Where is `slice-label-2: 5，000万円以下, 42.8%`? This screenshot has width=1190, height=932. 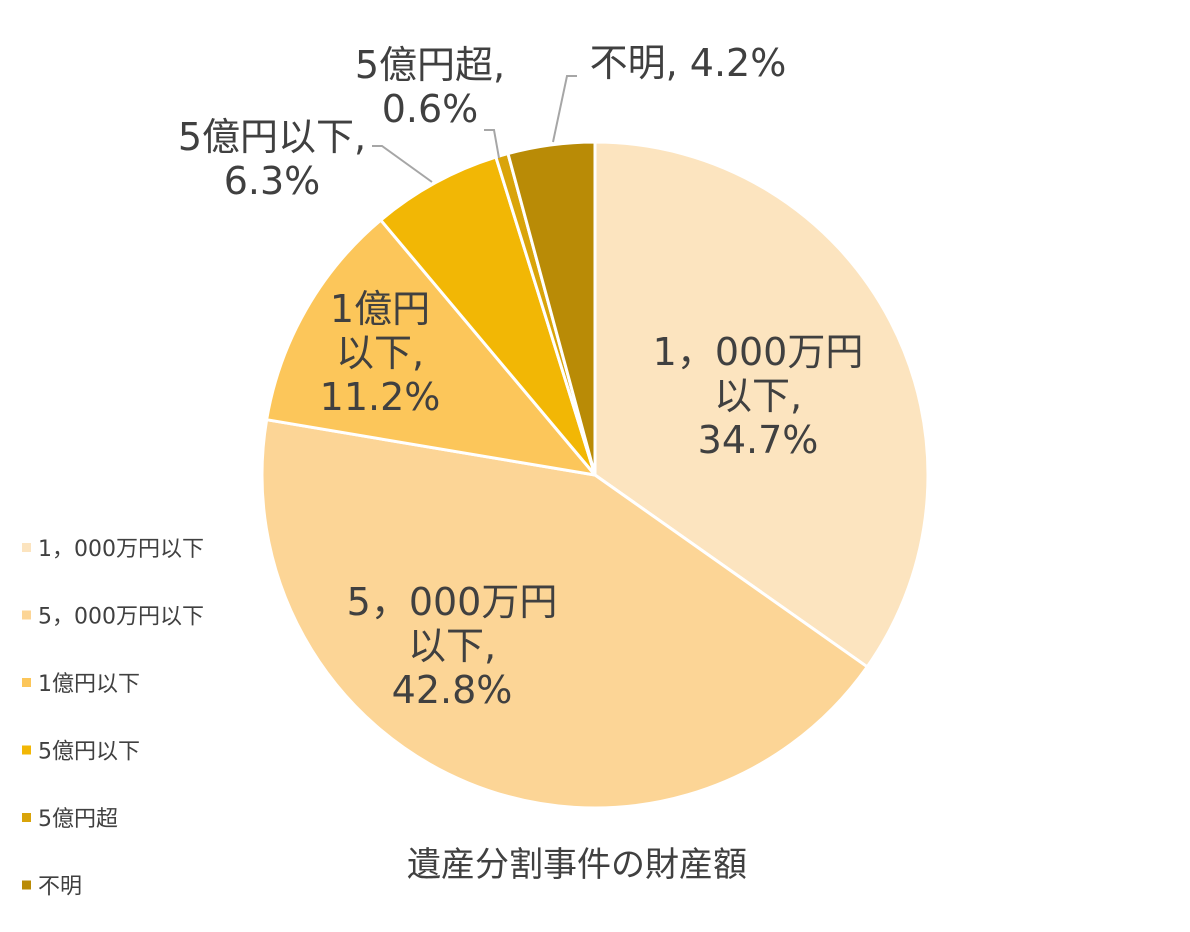 slice-label-2: 5，000万円以下, 42.8% is located at coordinates (452, 646).